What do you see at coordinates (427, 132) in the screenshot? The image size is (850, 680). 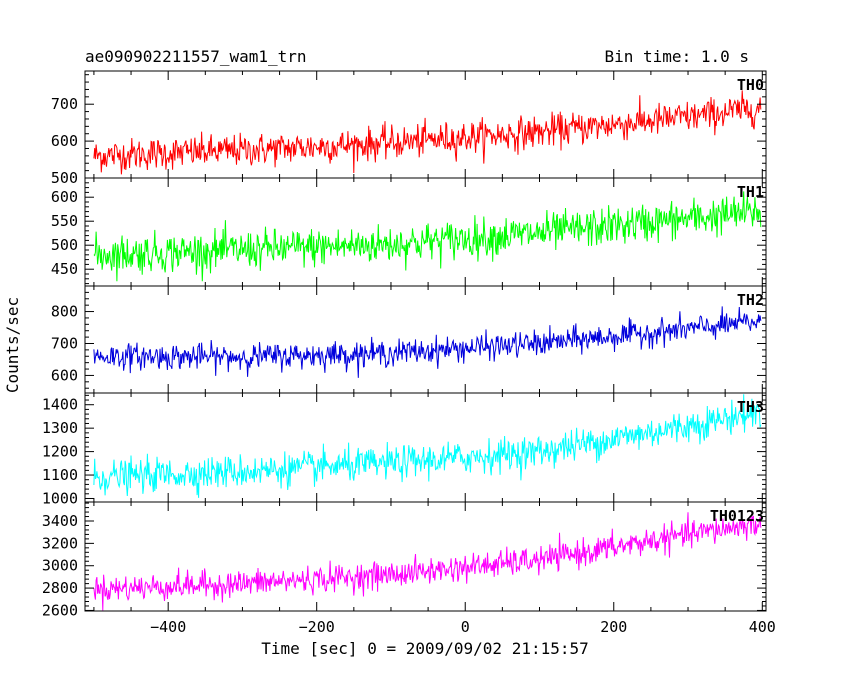 I see `series-line-th0` at bounding box center [427, 132].